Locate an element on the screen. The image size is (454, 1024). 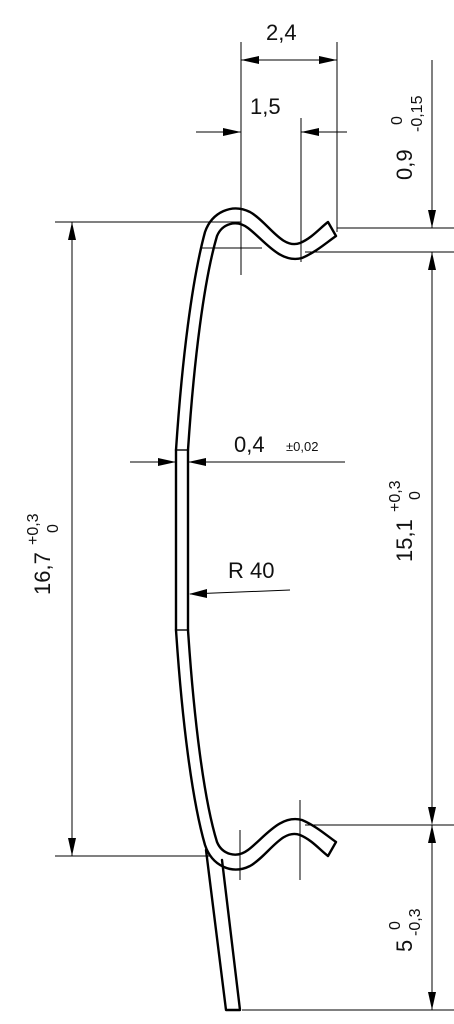
width-inner-label: 1,5 is located at coordinates (265, 106).